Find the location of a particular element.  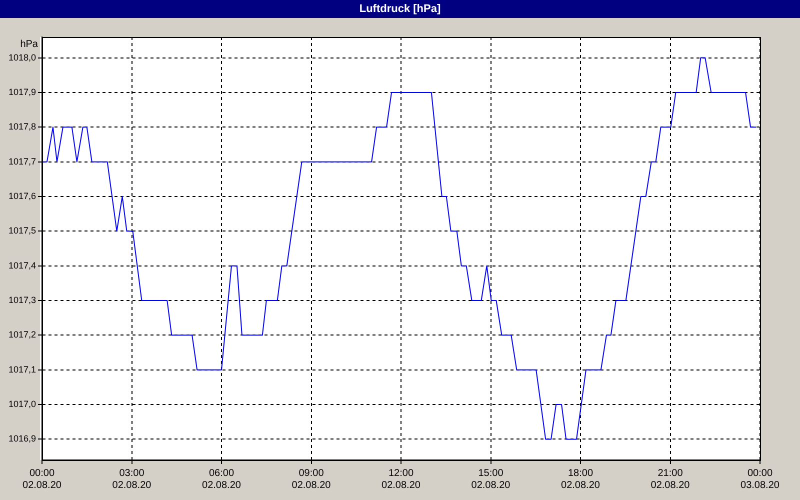

x-tick-label: 03:00 02.08.20 is located at coordinates (132, 479).